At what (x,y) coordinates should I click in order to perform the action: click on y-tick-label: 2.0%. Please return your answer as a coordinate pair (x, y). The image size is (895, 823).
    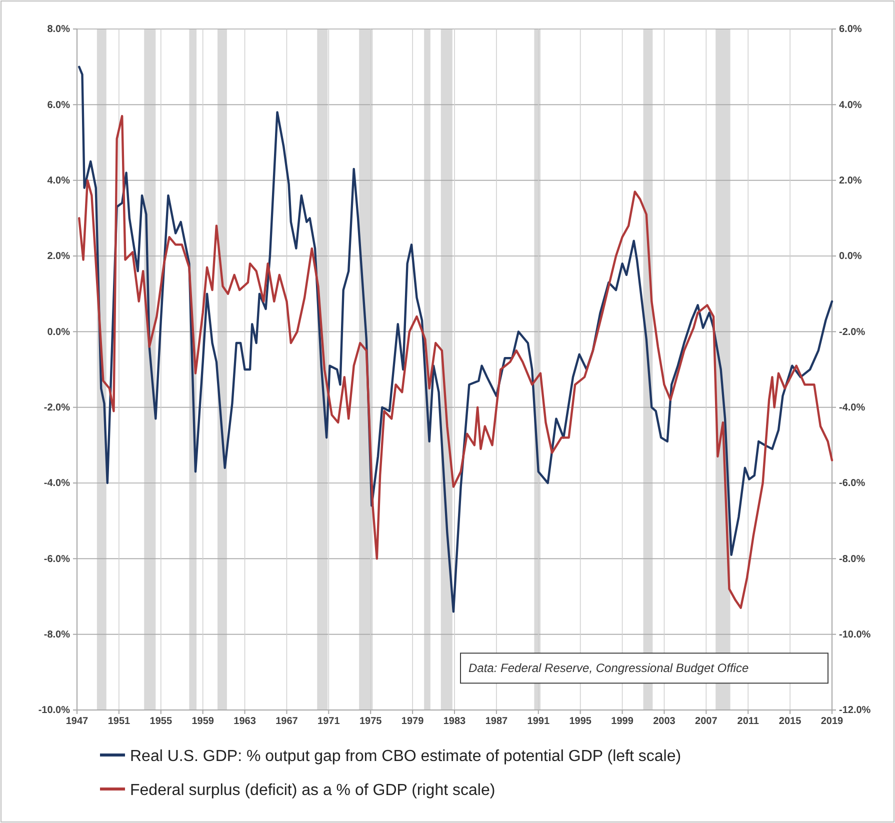
    Looking at the image, I should click on (58, 256).